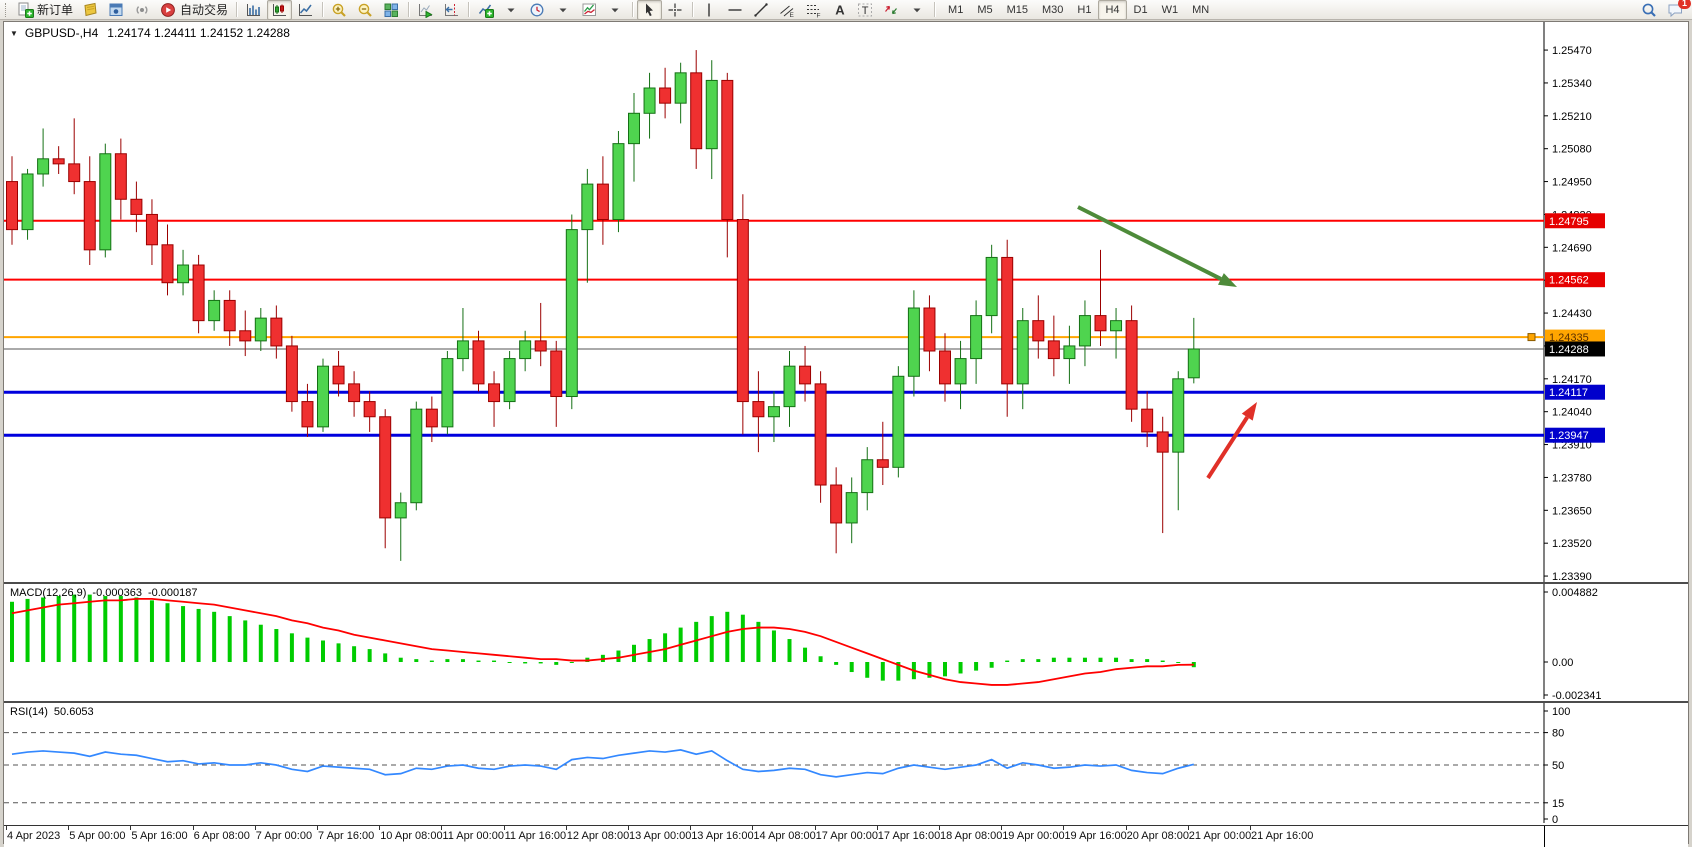 This screenshot has width=1692, height=847. What do you see at coordinates (194, 10) in the screenshot?
I see `autotrading-button: 自动交易` at bounding box center [194, 10].